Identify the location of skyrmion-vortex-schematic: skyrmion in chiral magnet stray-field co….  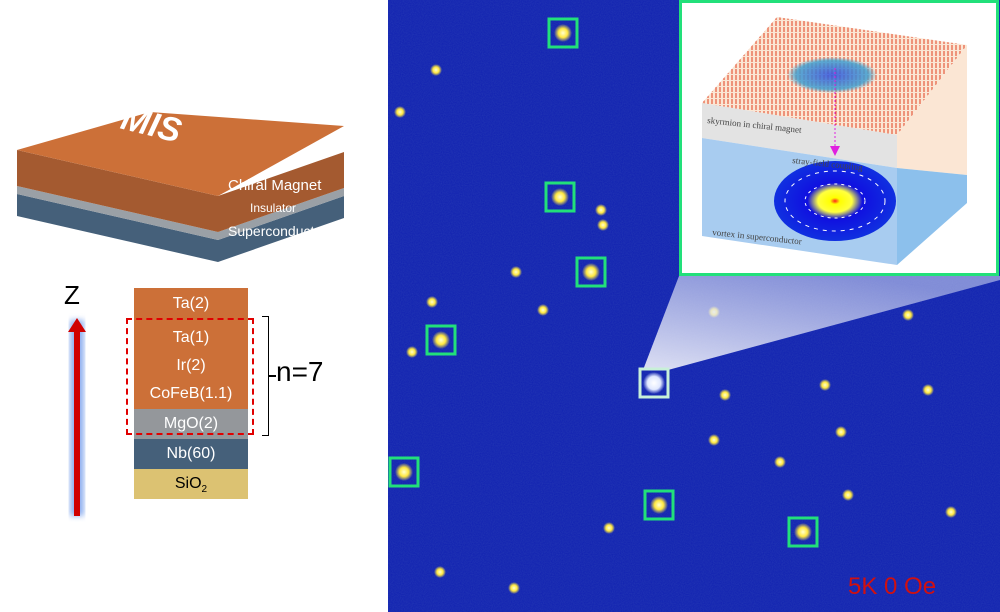
(834, 141).